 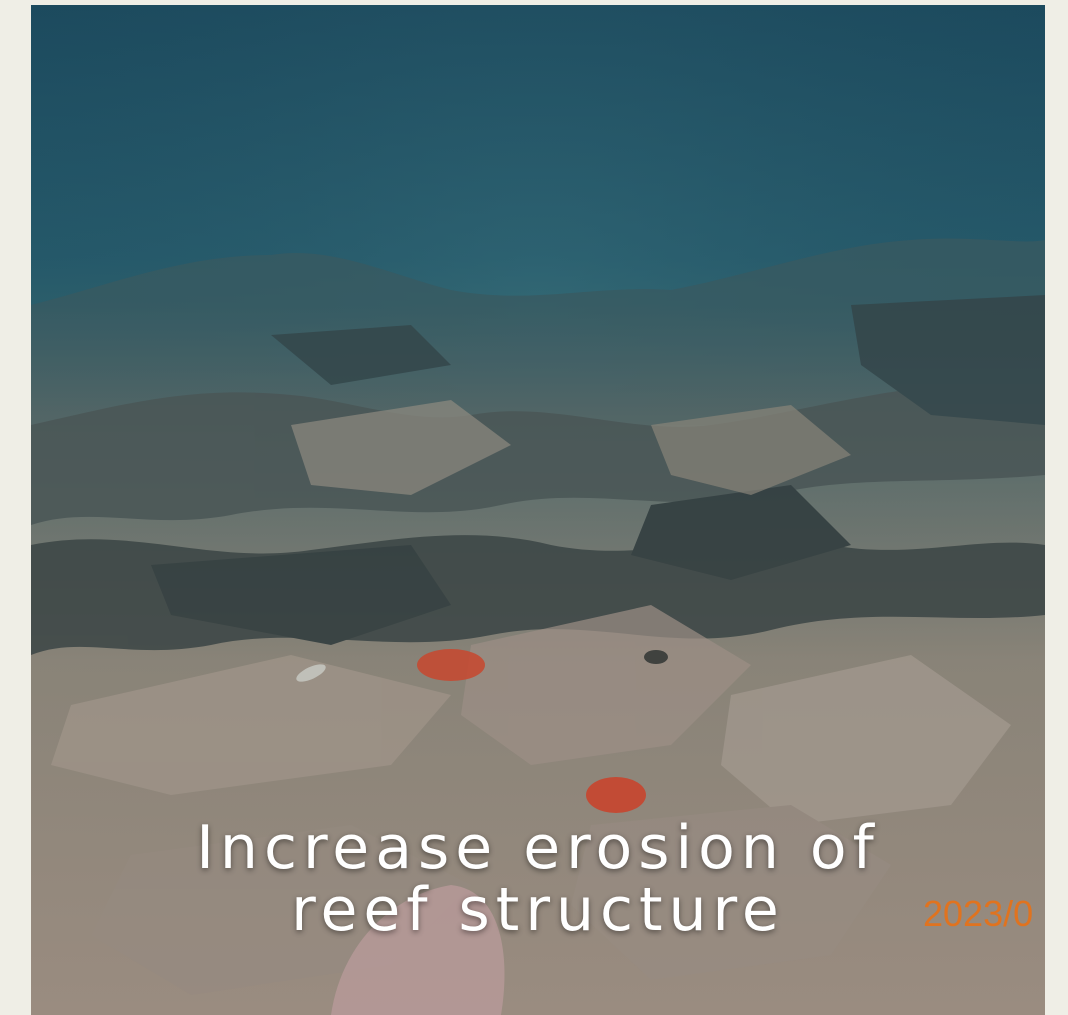 I want to click on photo-date-stamp: 2023/0, so click(x=978, y=913).